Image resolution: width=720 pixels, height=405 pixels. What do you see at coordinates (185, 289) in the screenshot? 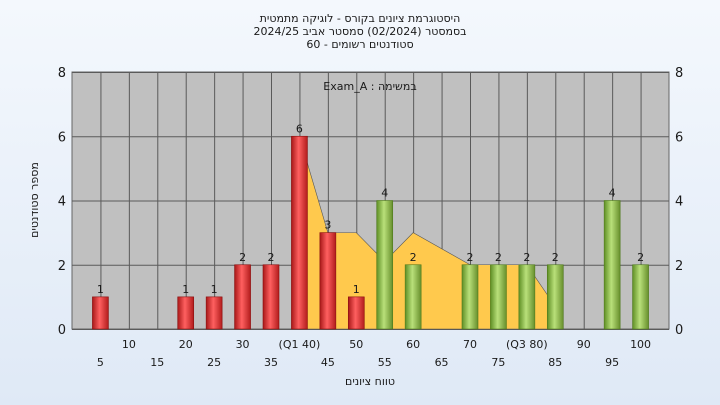
I see `data-label-20: 1` at bounding box center [185, 289].